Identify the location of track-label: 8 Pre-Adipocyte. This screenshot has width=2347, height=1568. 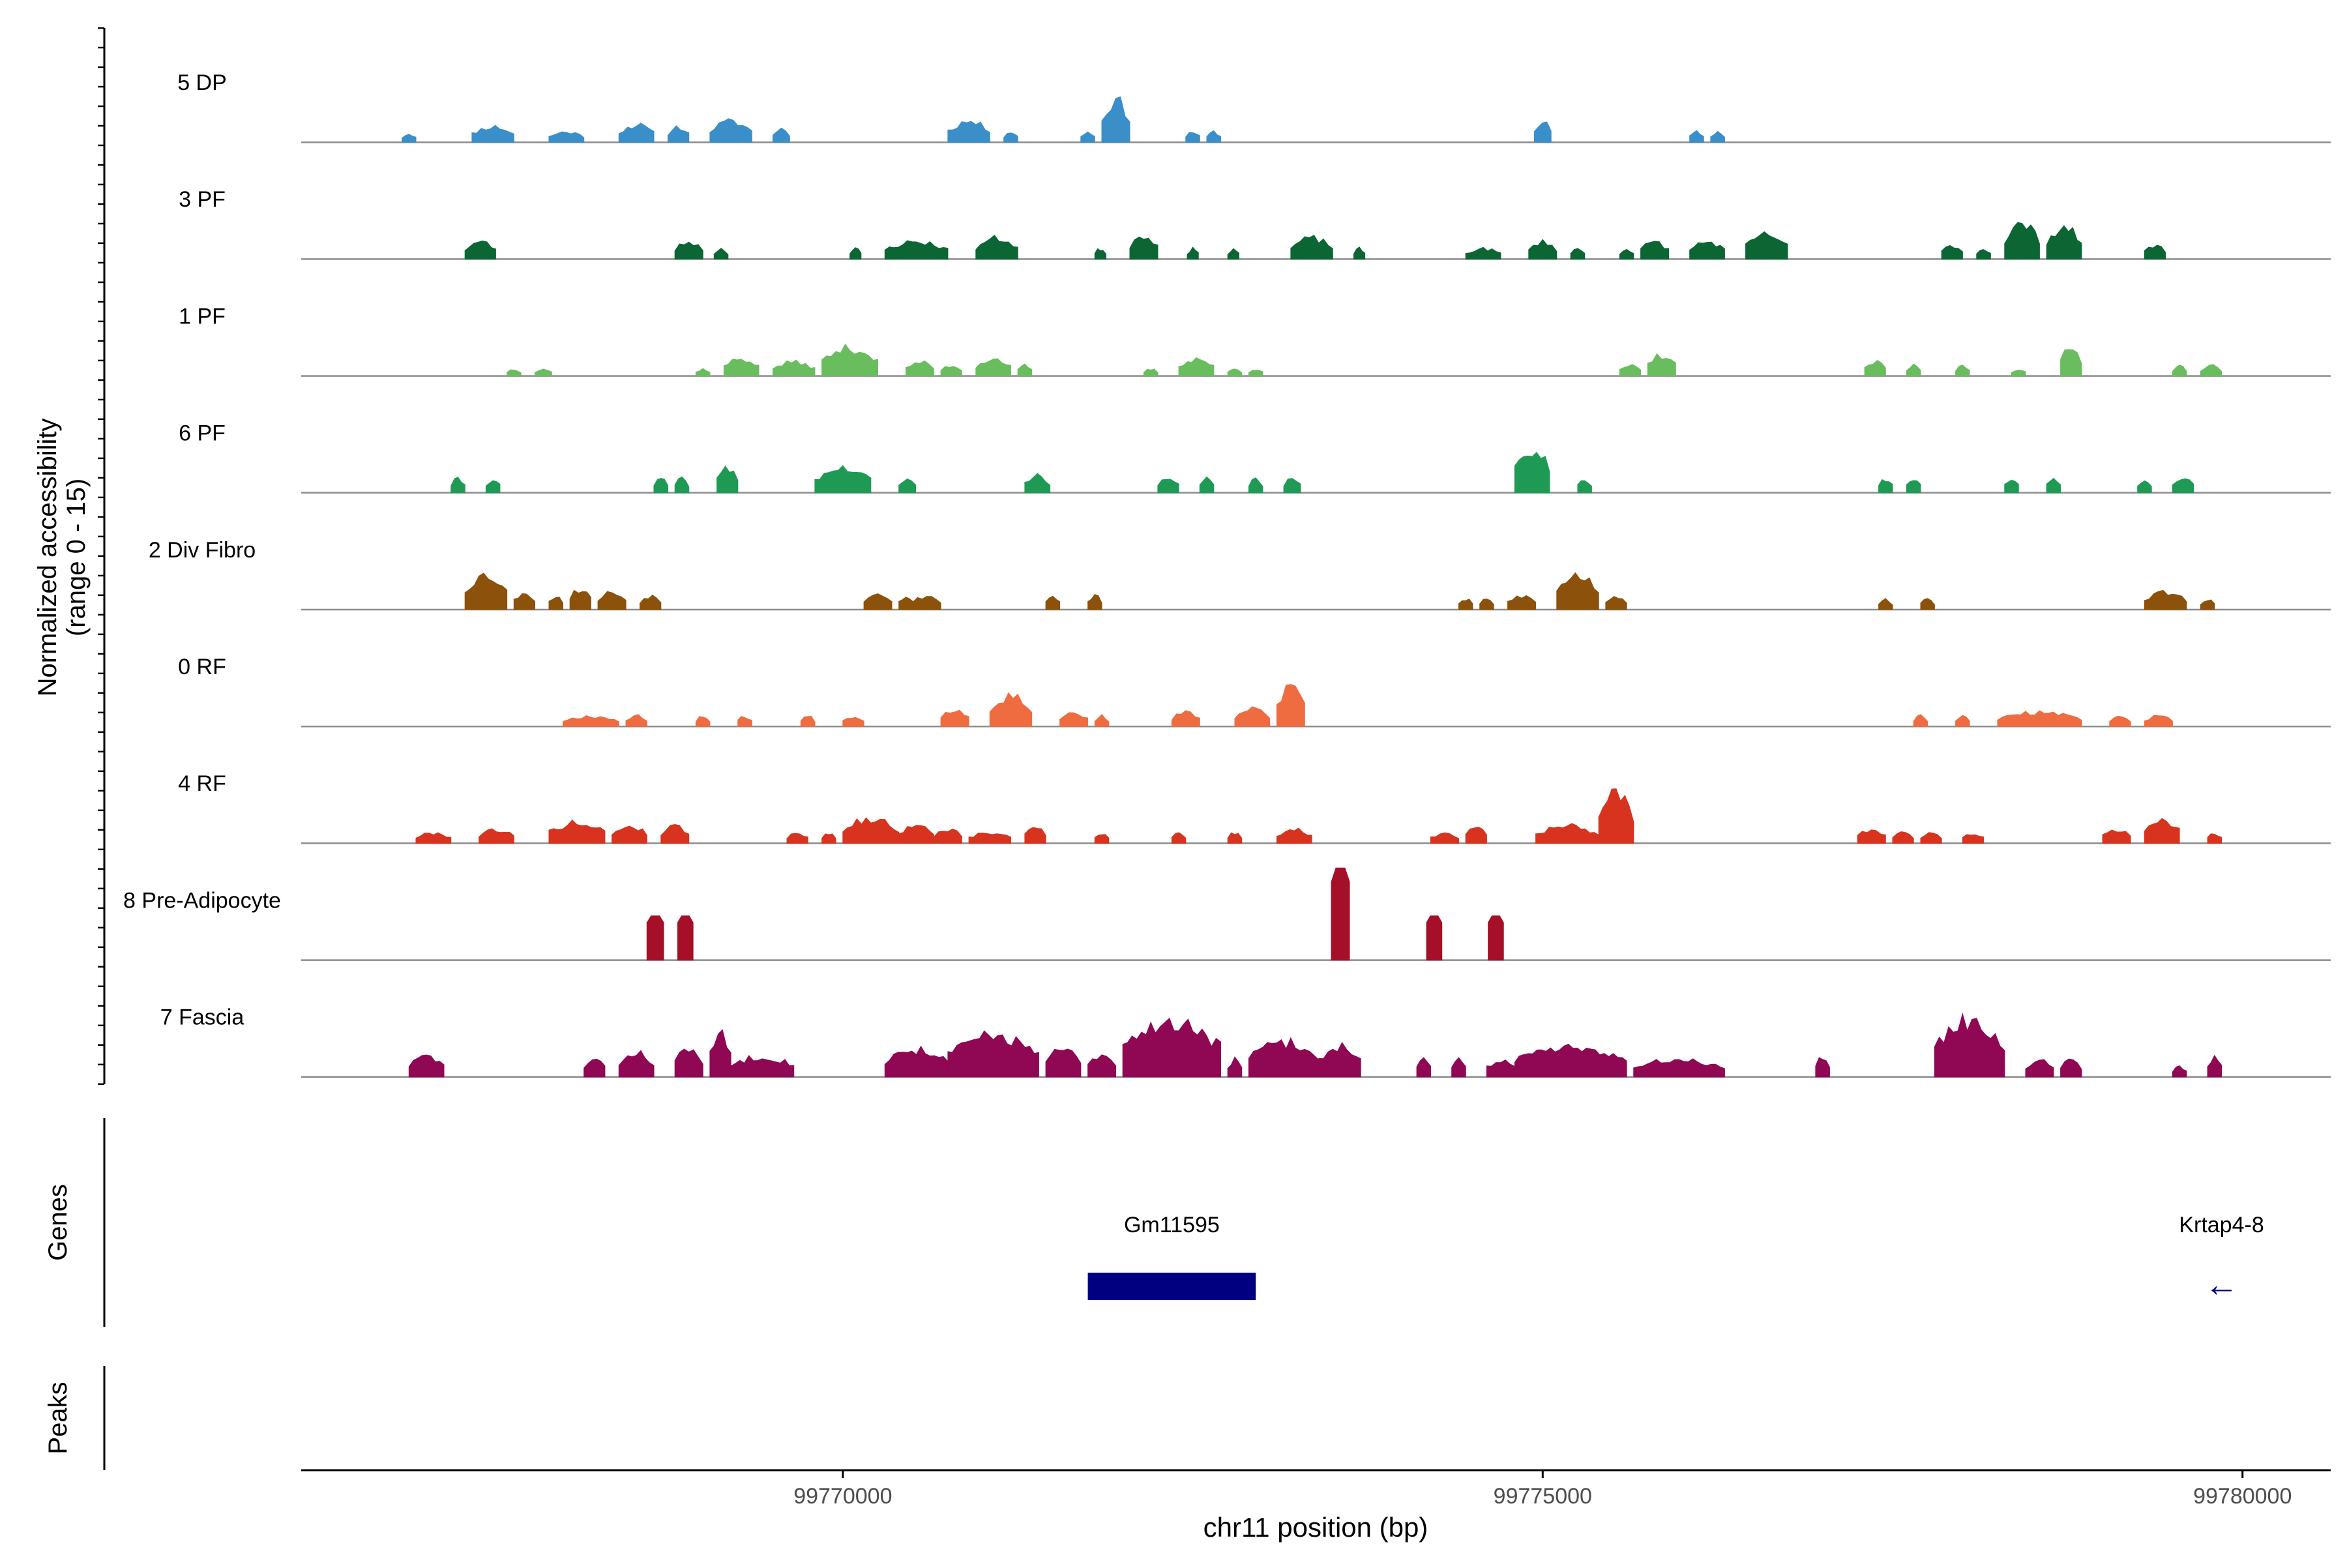
(202, 901).